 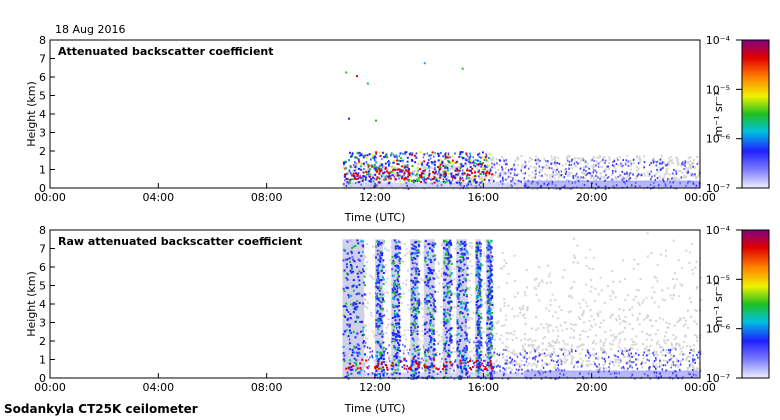 What do you see at coordinates (483, 197) in the screenshot?
I see `x-tick-label: 16:00` at bounding box center [483, 197].